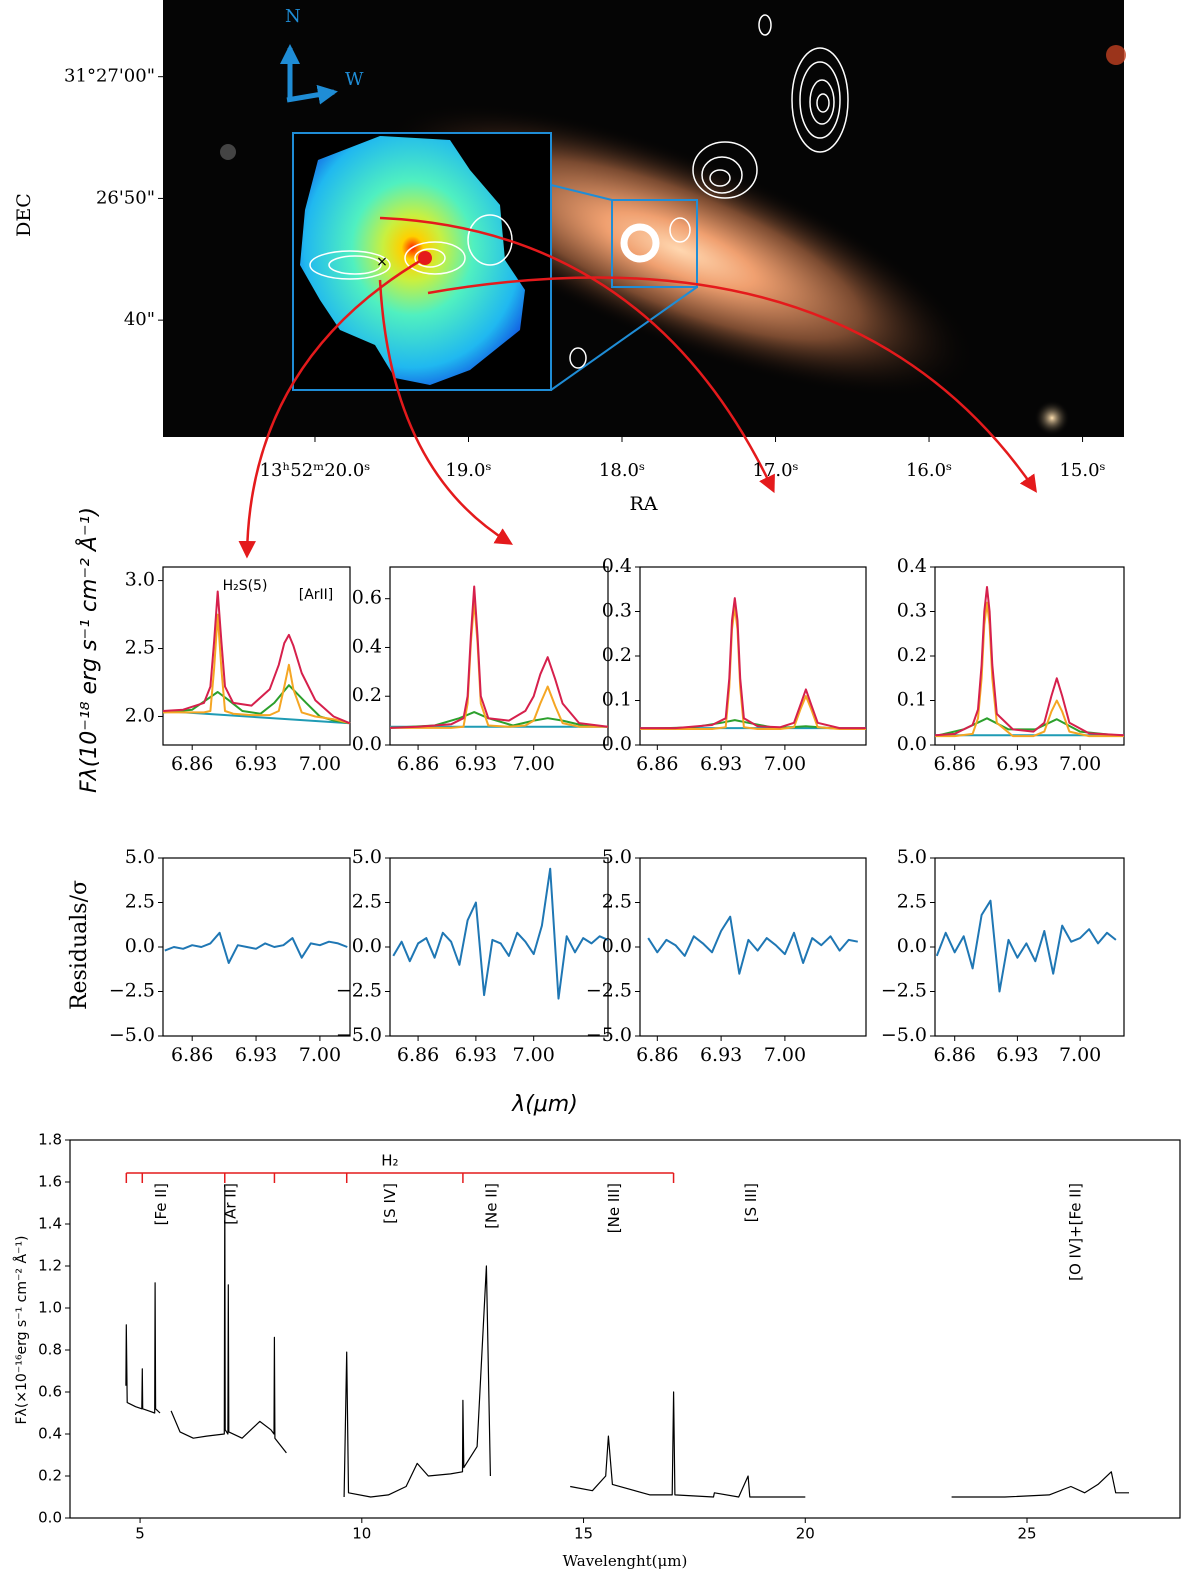 This screenshot has height=1576, width=1186. Describe the element at coordinates (912, 902) in the screenshot. I see `y-tick-label: 2.5` at that location.